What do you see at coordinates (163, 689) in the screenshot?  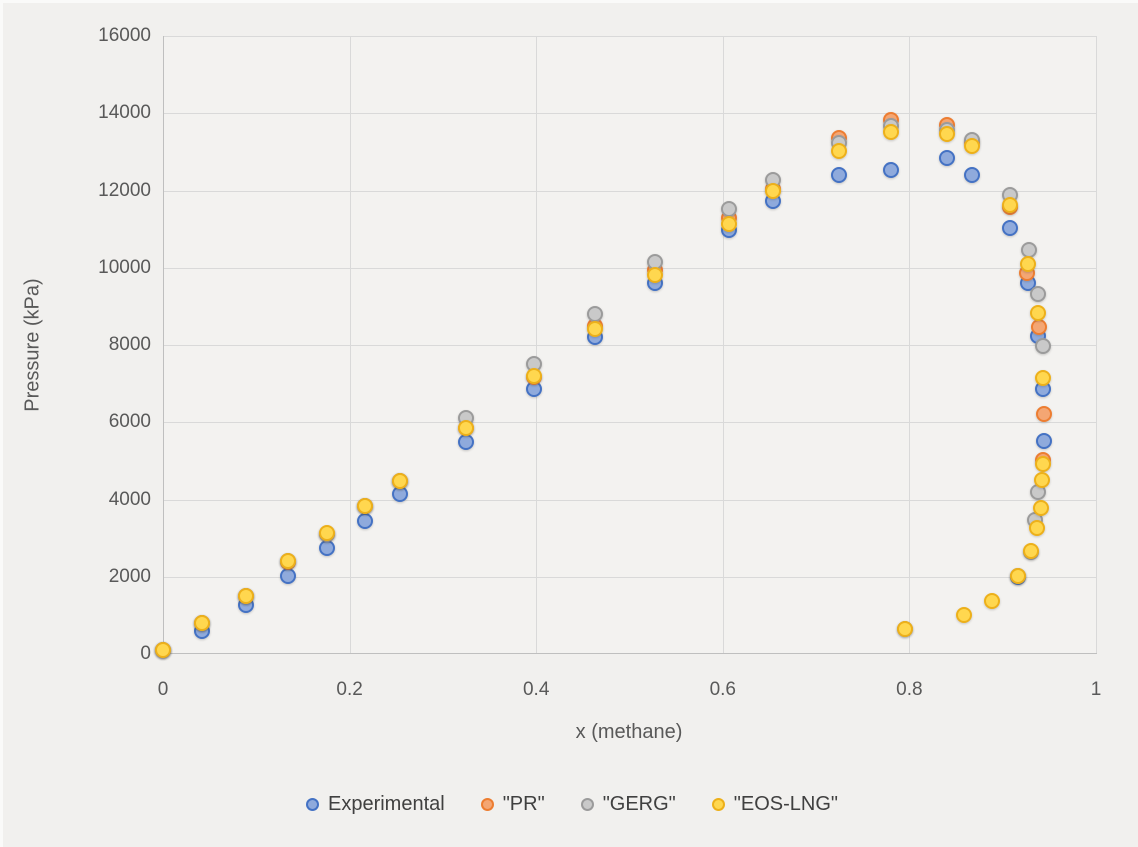 I see `x-tick-label: 0` at bounding box center [163, 689].